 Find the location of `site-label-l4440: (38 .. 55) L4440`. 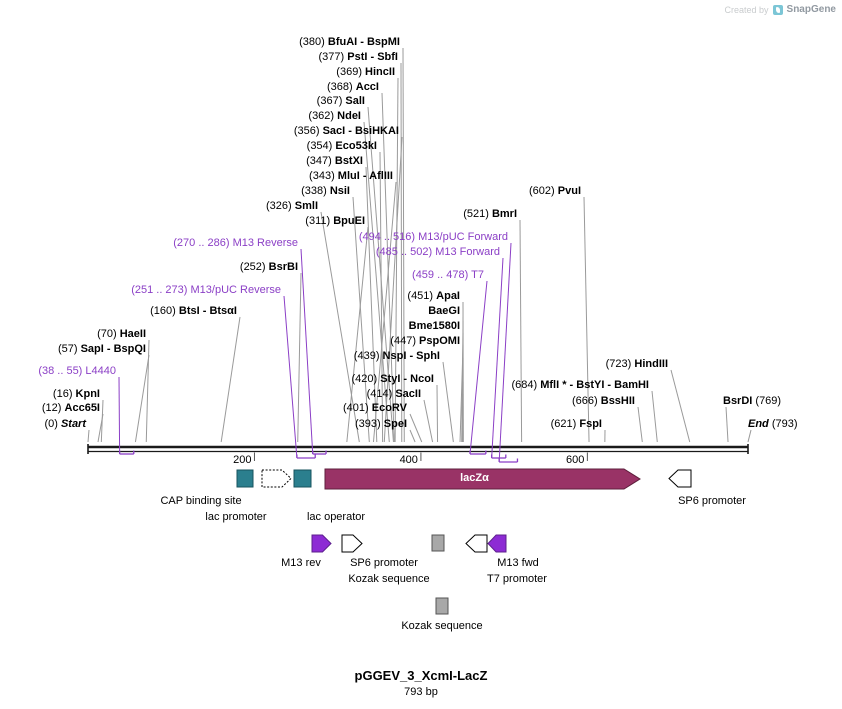

site-label-l4440: (38 .. 55) L4440 is located at coordinates (77, 371).